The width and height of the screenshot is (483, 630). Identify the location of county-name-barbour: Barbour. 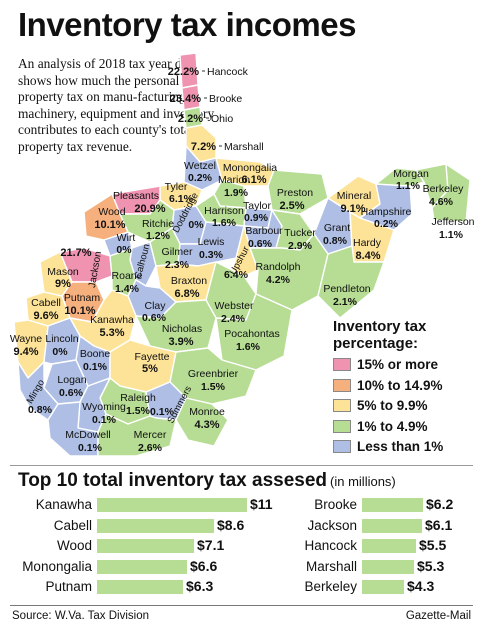
(264, 231).